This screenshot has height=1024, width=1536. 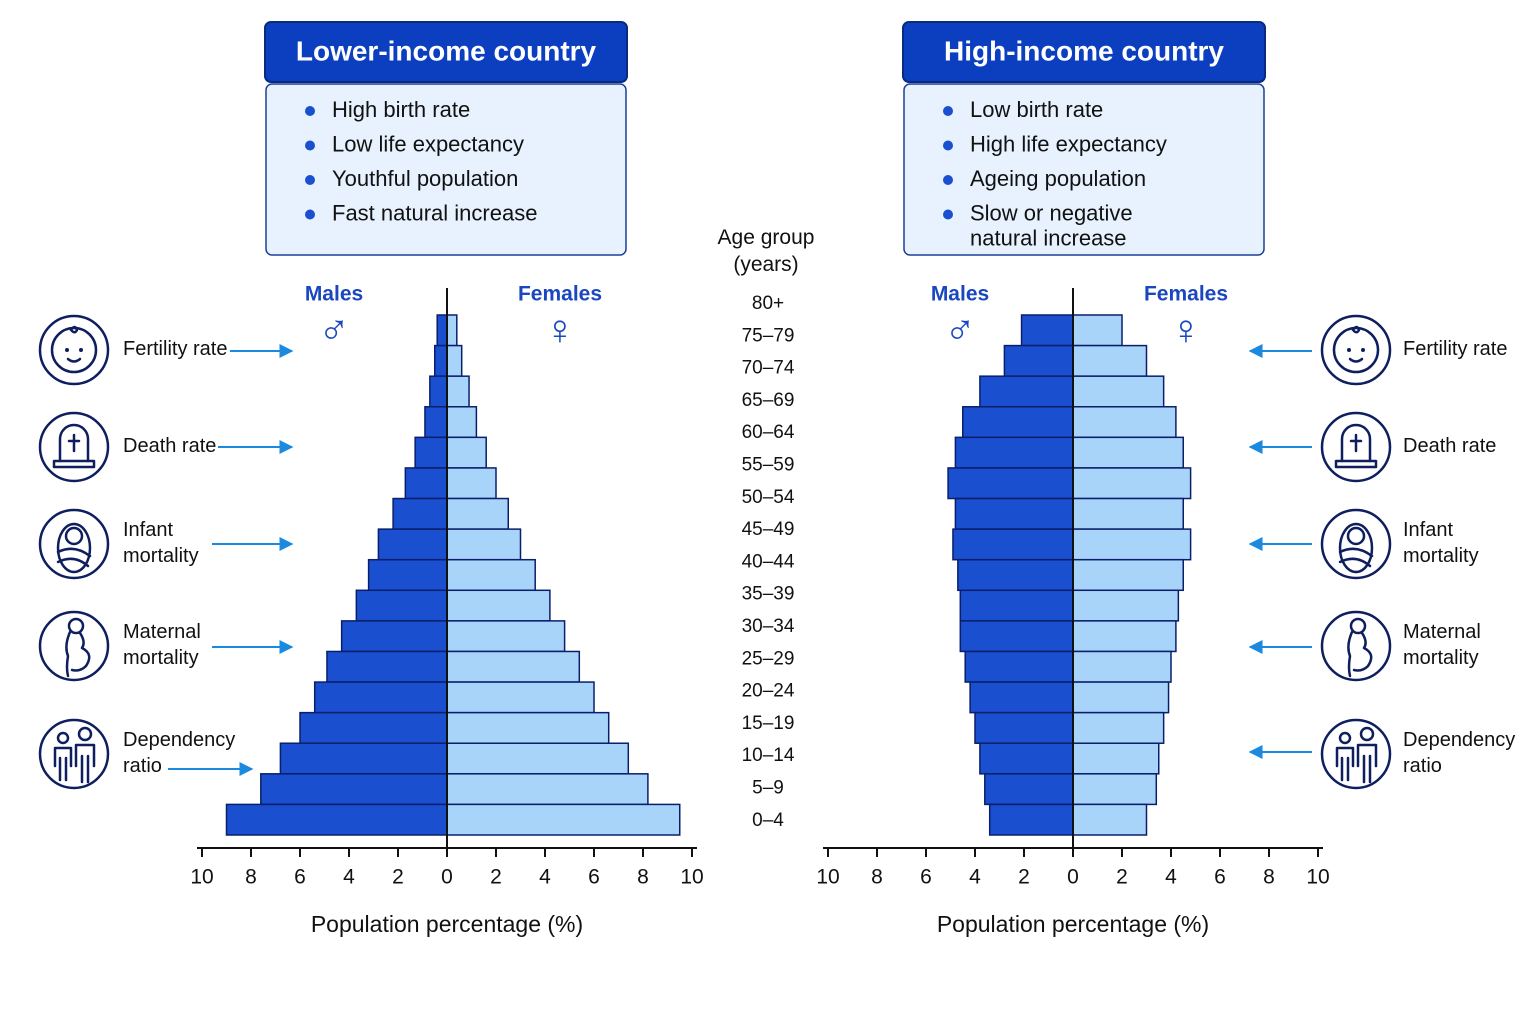 I want to click on age-label: 10–14, so click(x=768, y=755).